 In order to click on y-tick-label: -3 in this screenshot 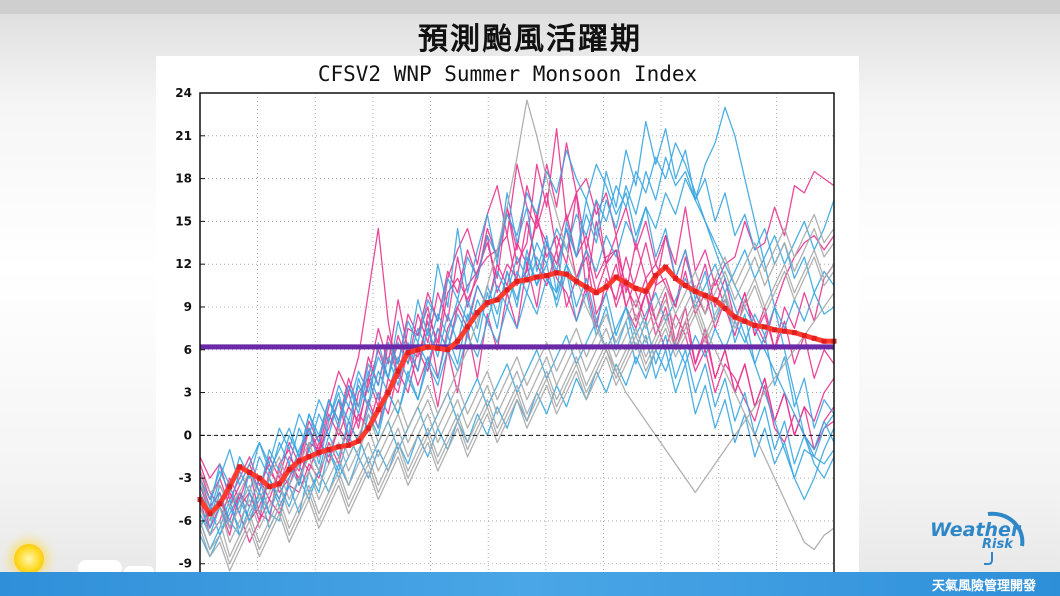, I will do `click(185, 478)`.